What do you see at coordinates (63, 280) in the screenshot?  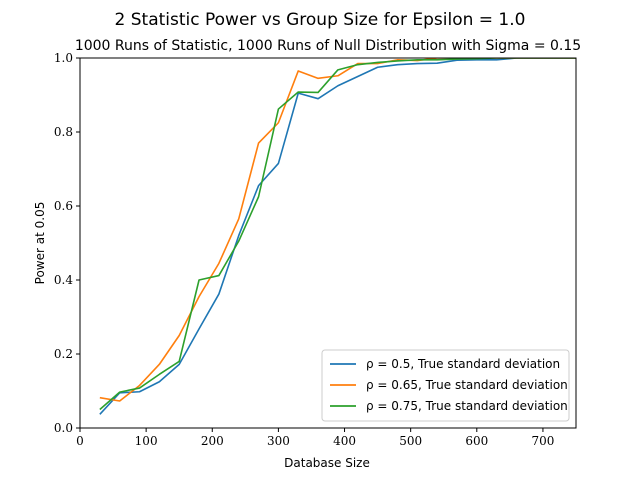 I see `y-tick-label: 0.4` at bounding box center [63, 280].